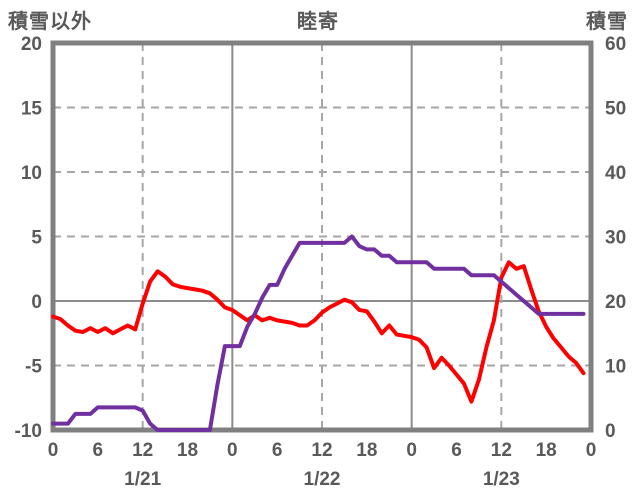  I want to click on chart-title: 睦寄, so click(318, 22).